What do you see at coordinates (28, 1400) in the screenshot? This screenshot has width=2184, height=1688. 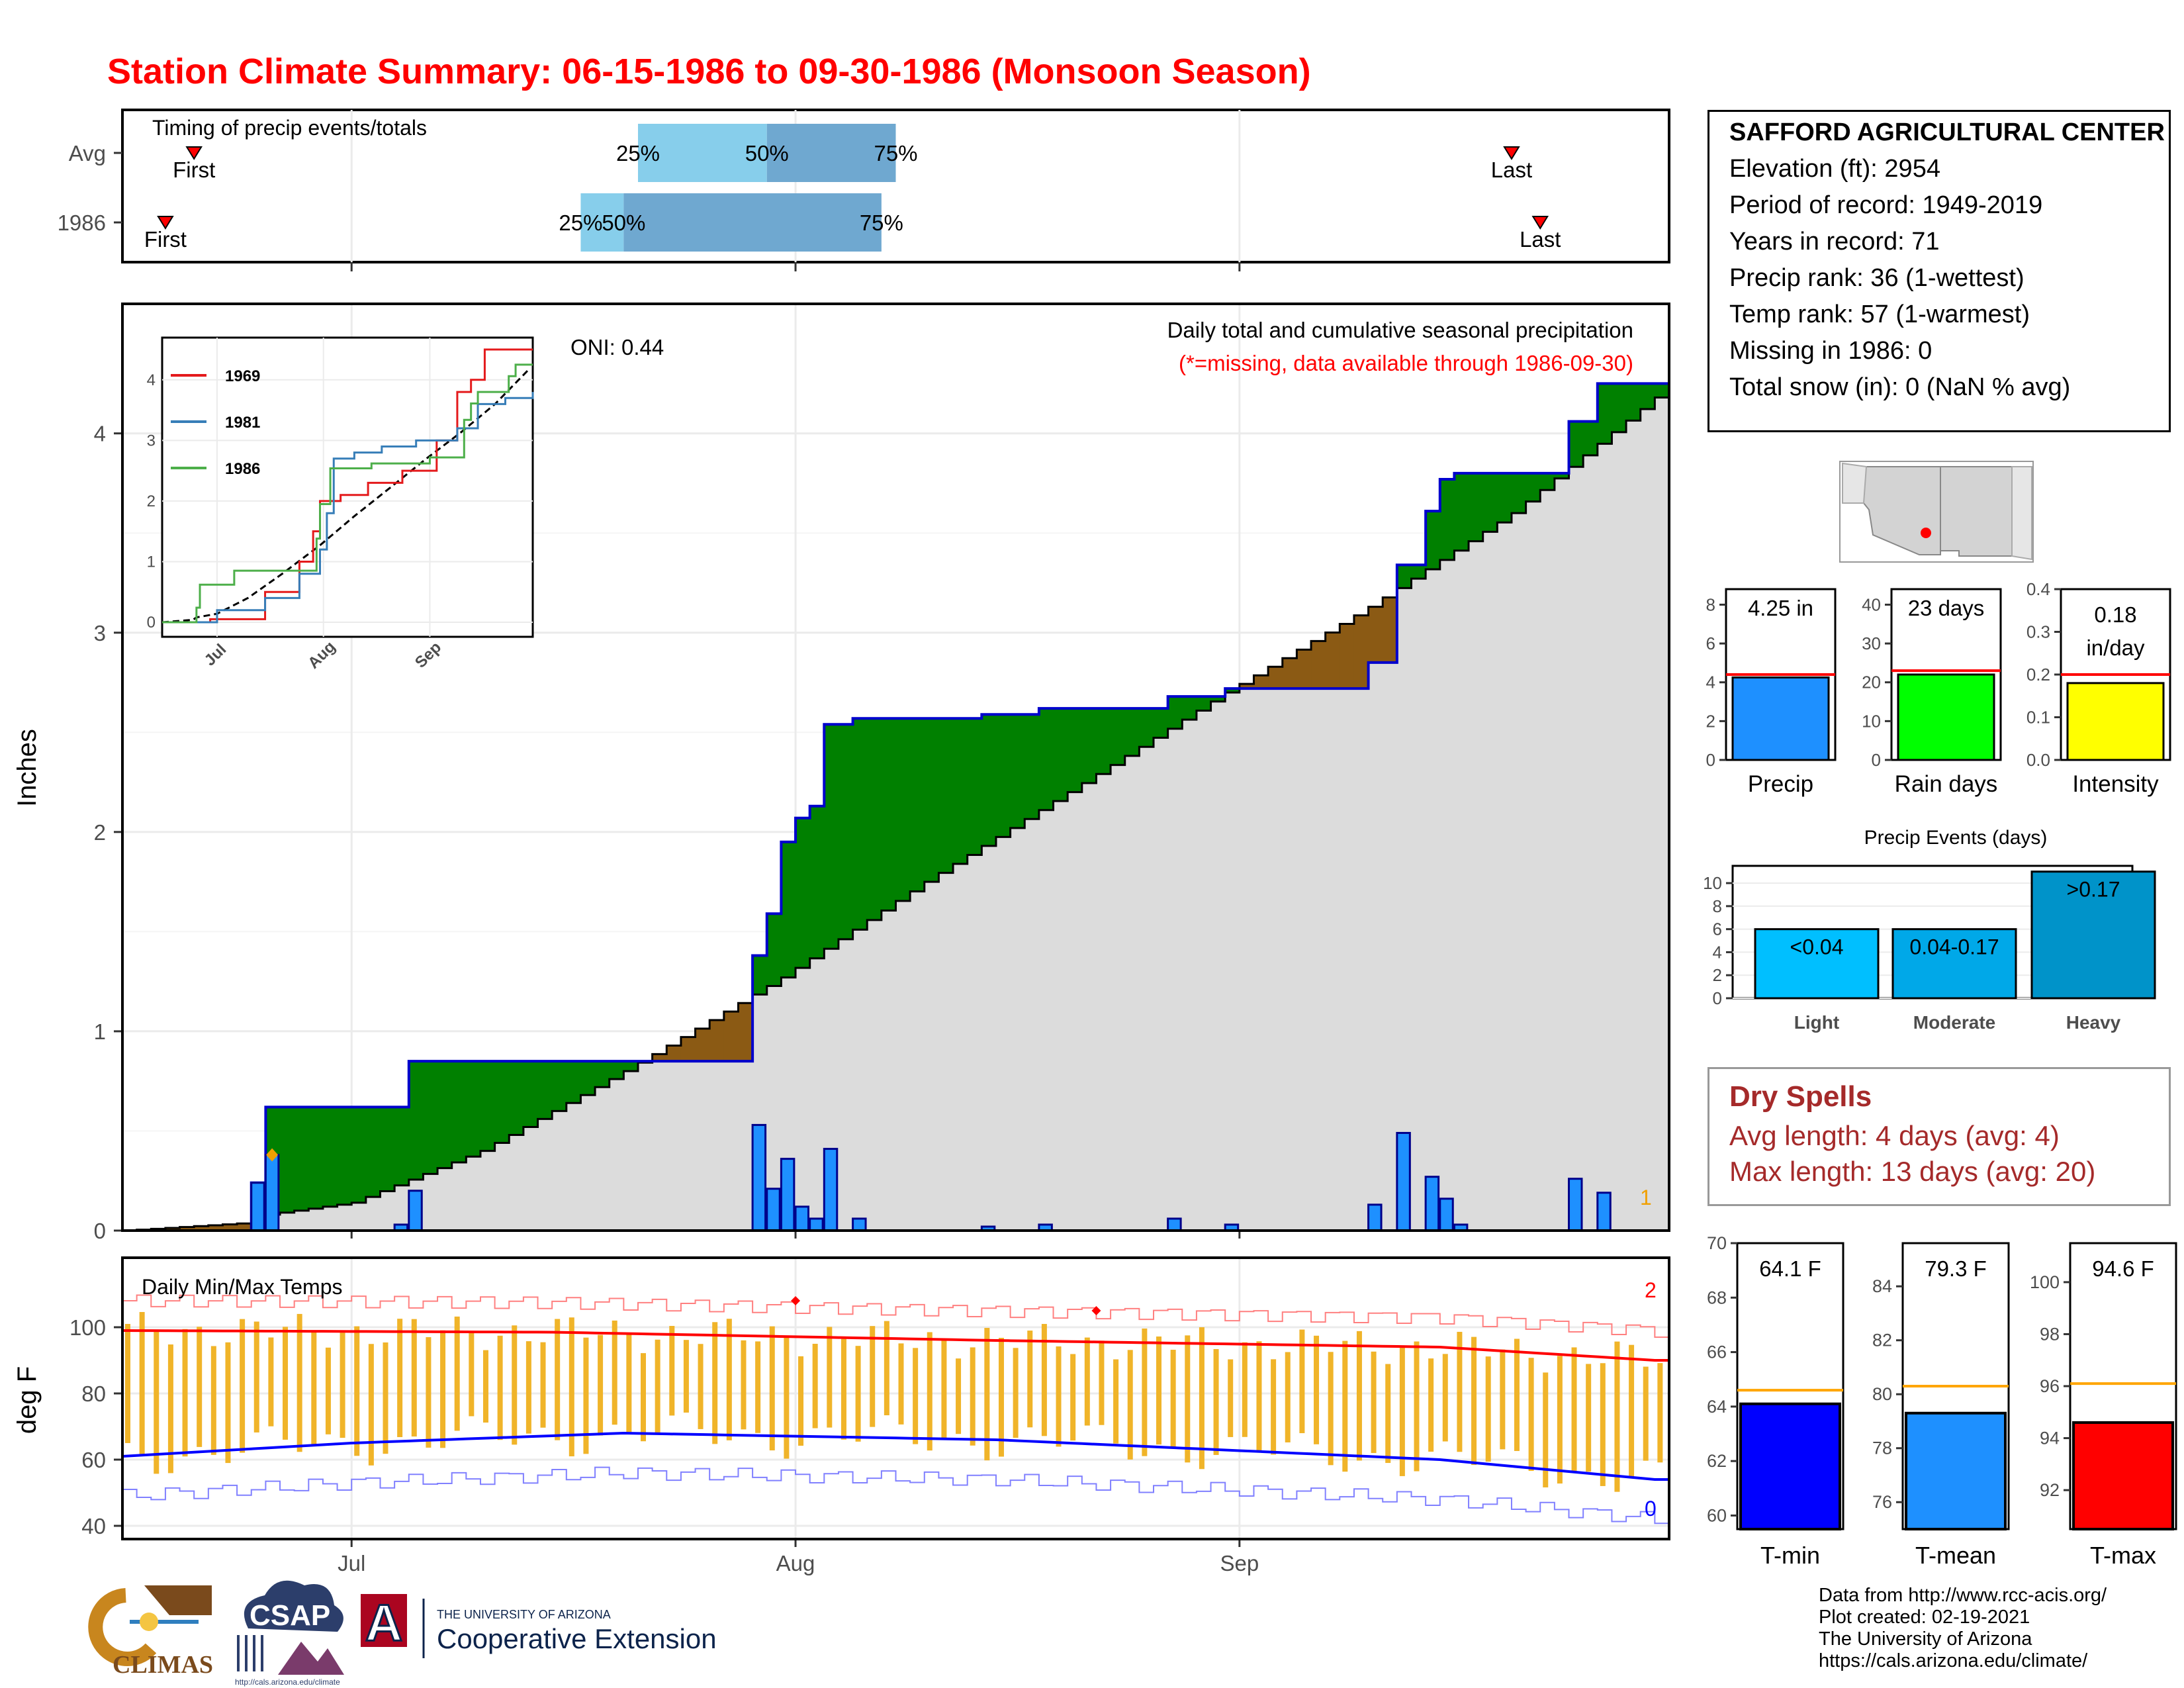 I see `temperature-y-axis-label: deg F` at bounding box center [28, 1400].